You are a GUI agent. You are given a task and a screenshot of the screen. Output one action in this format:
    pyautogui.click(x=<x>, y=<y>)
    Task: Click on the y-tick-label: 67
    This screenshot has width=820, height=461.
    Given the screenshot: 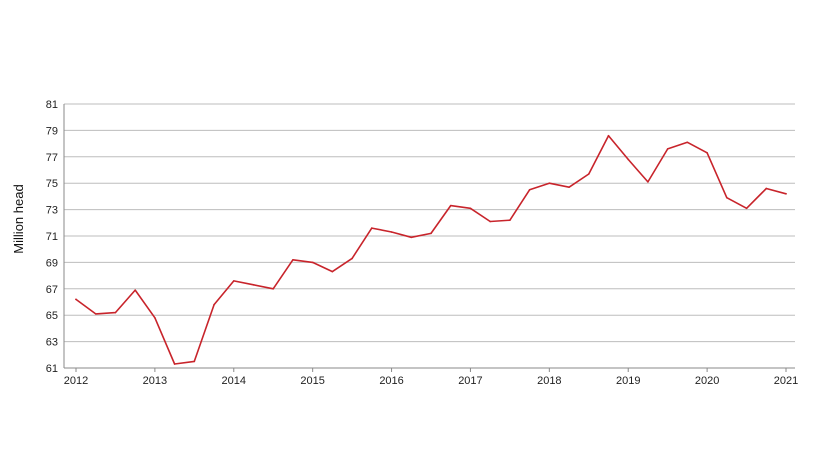 What is the action you would take?
    pyautogui.click(x=52, y=290)
    